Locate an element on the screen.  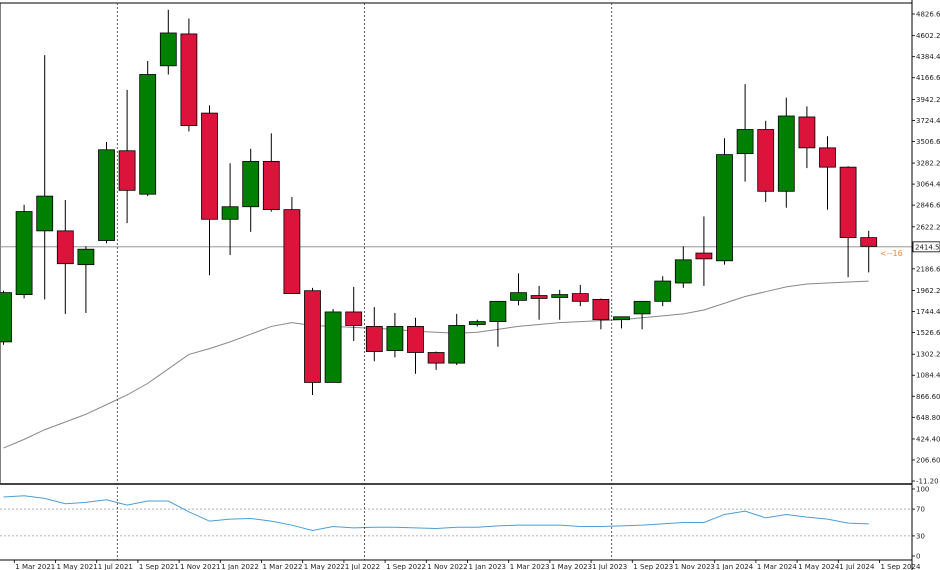
time-tick-label: 1 Jul 2023 is located at coordinates (609, 566).